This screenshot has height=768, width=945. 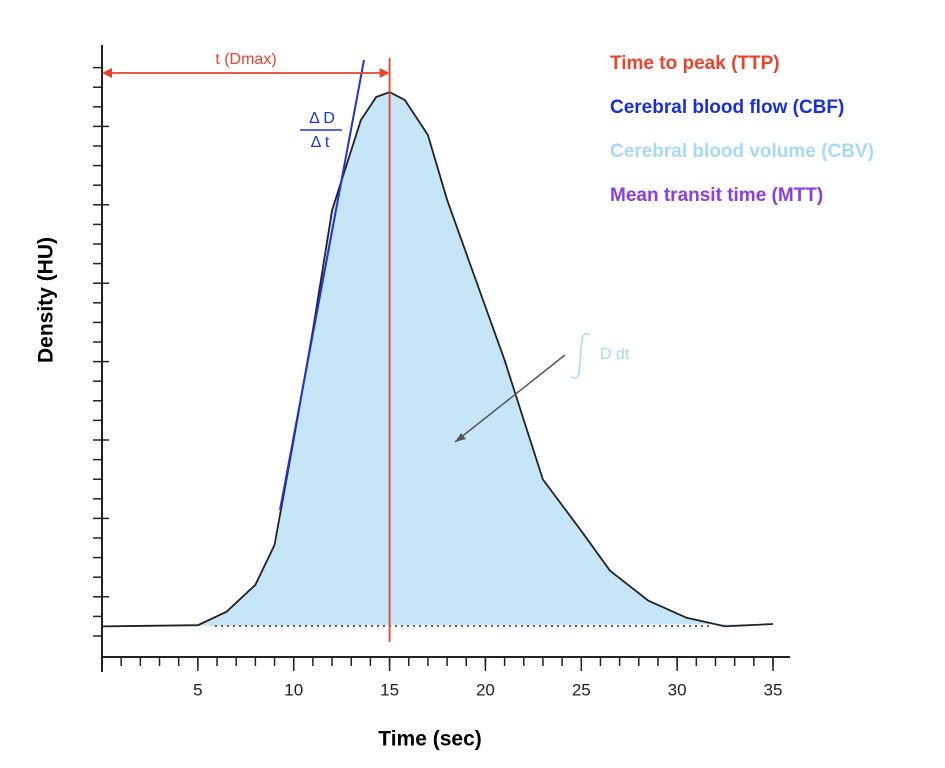 I want to click on legend-entry: Cerebral blood volume (CBV), so click(x=742, y=151).